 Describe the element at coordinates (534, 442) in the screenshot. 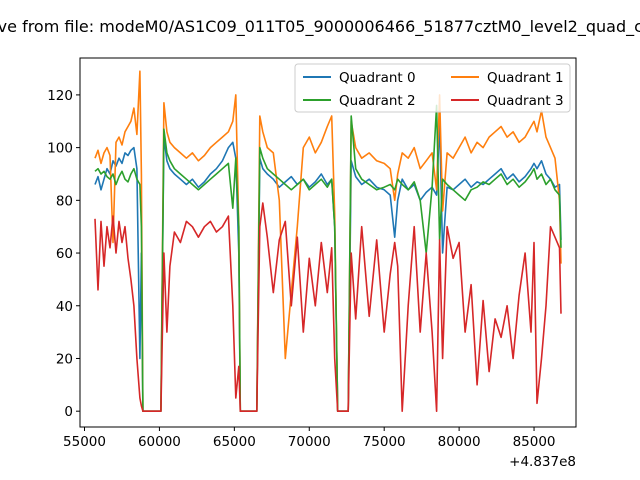

I see `x-tick-label: 85000` at that location.